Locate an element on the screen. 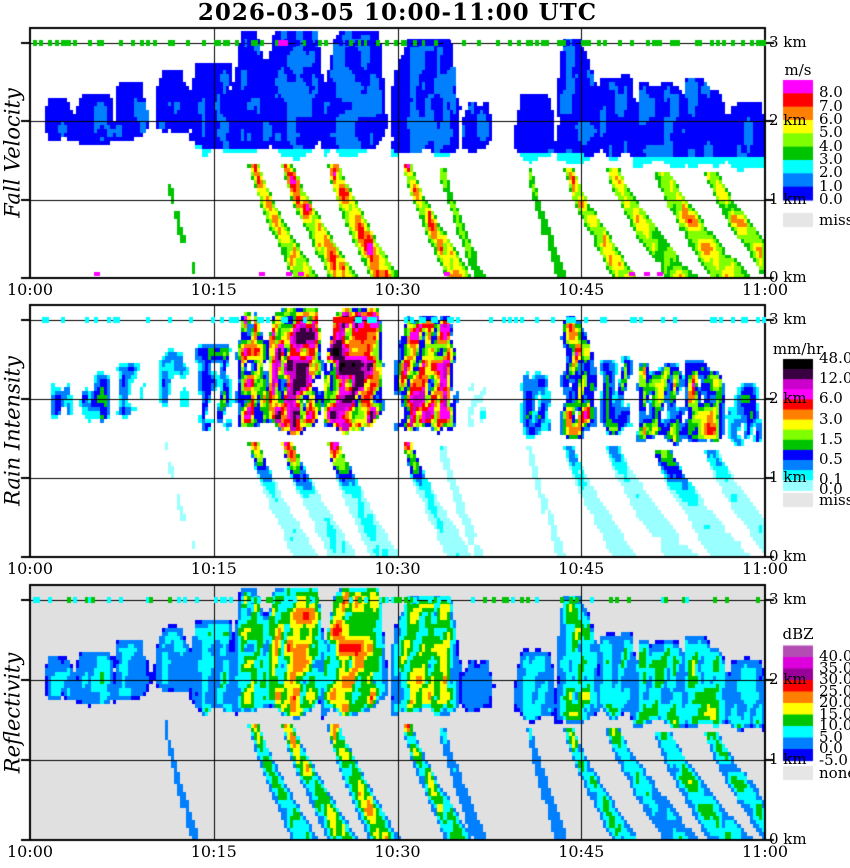 This screenshot has height=868, width=850. panel-label-reflectivity: Reflectivity is located at coordinates (12, 712).